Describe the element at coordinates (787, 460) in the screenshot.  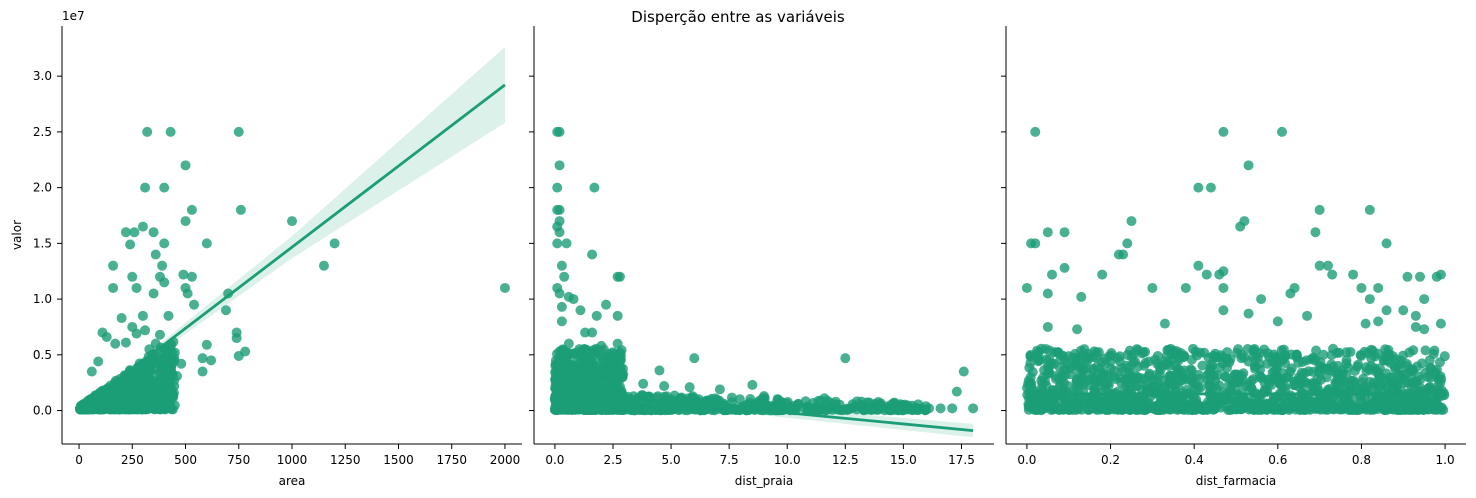
I see `x-tick-label: 10.0` at that location.